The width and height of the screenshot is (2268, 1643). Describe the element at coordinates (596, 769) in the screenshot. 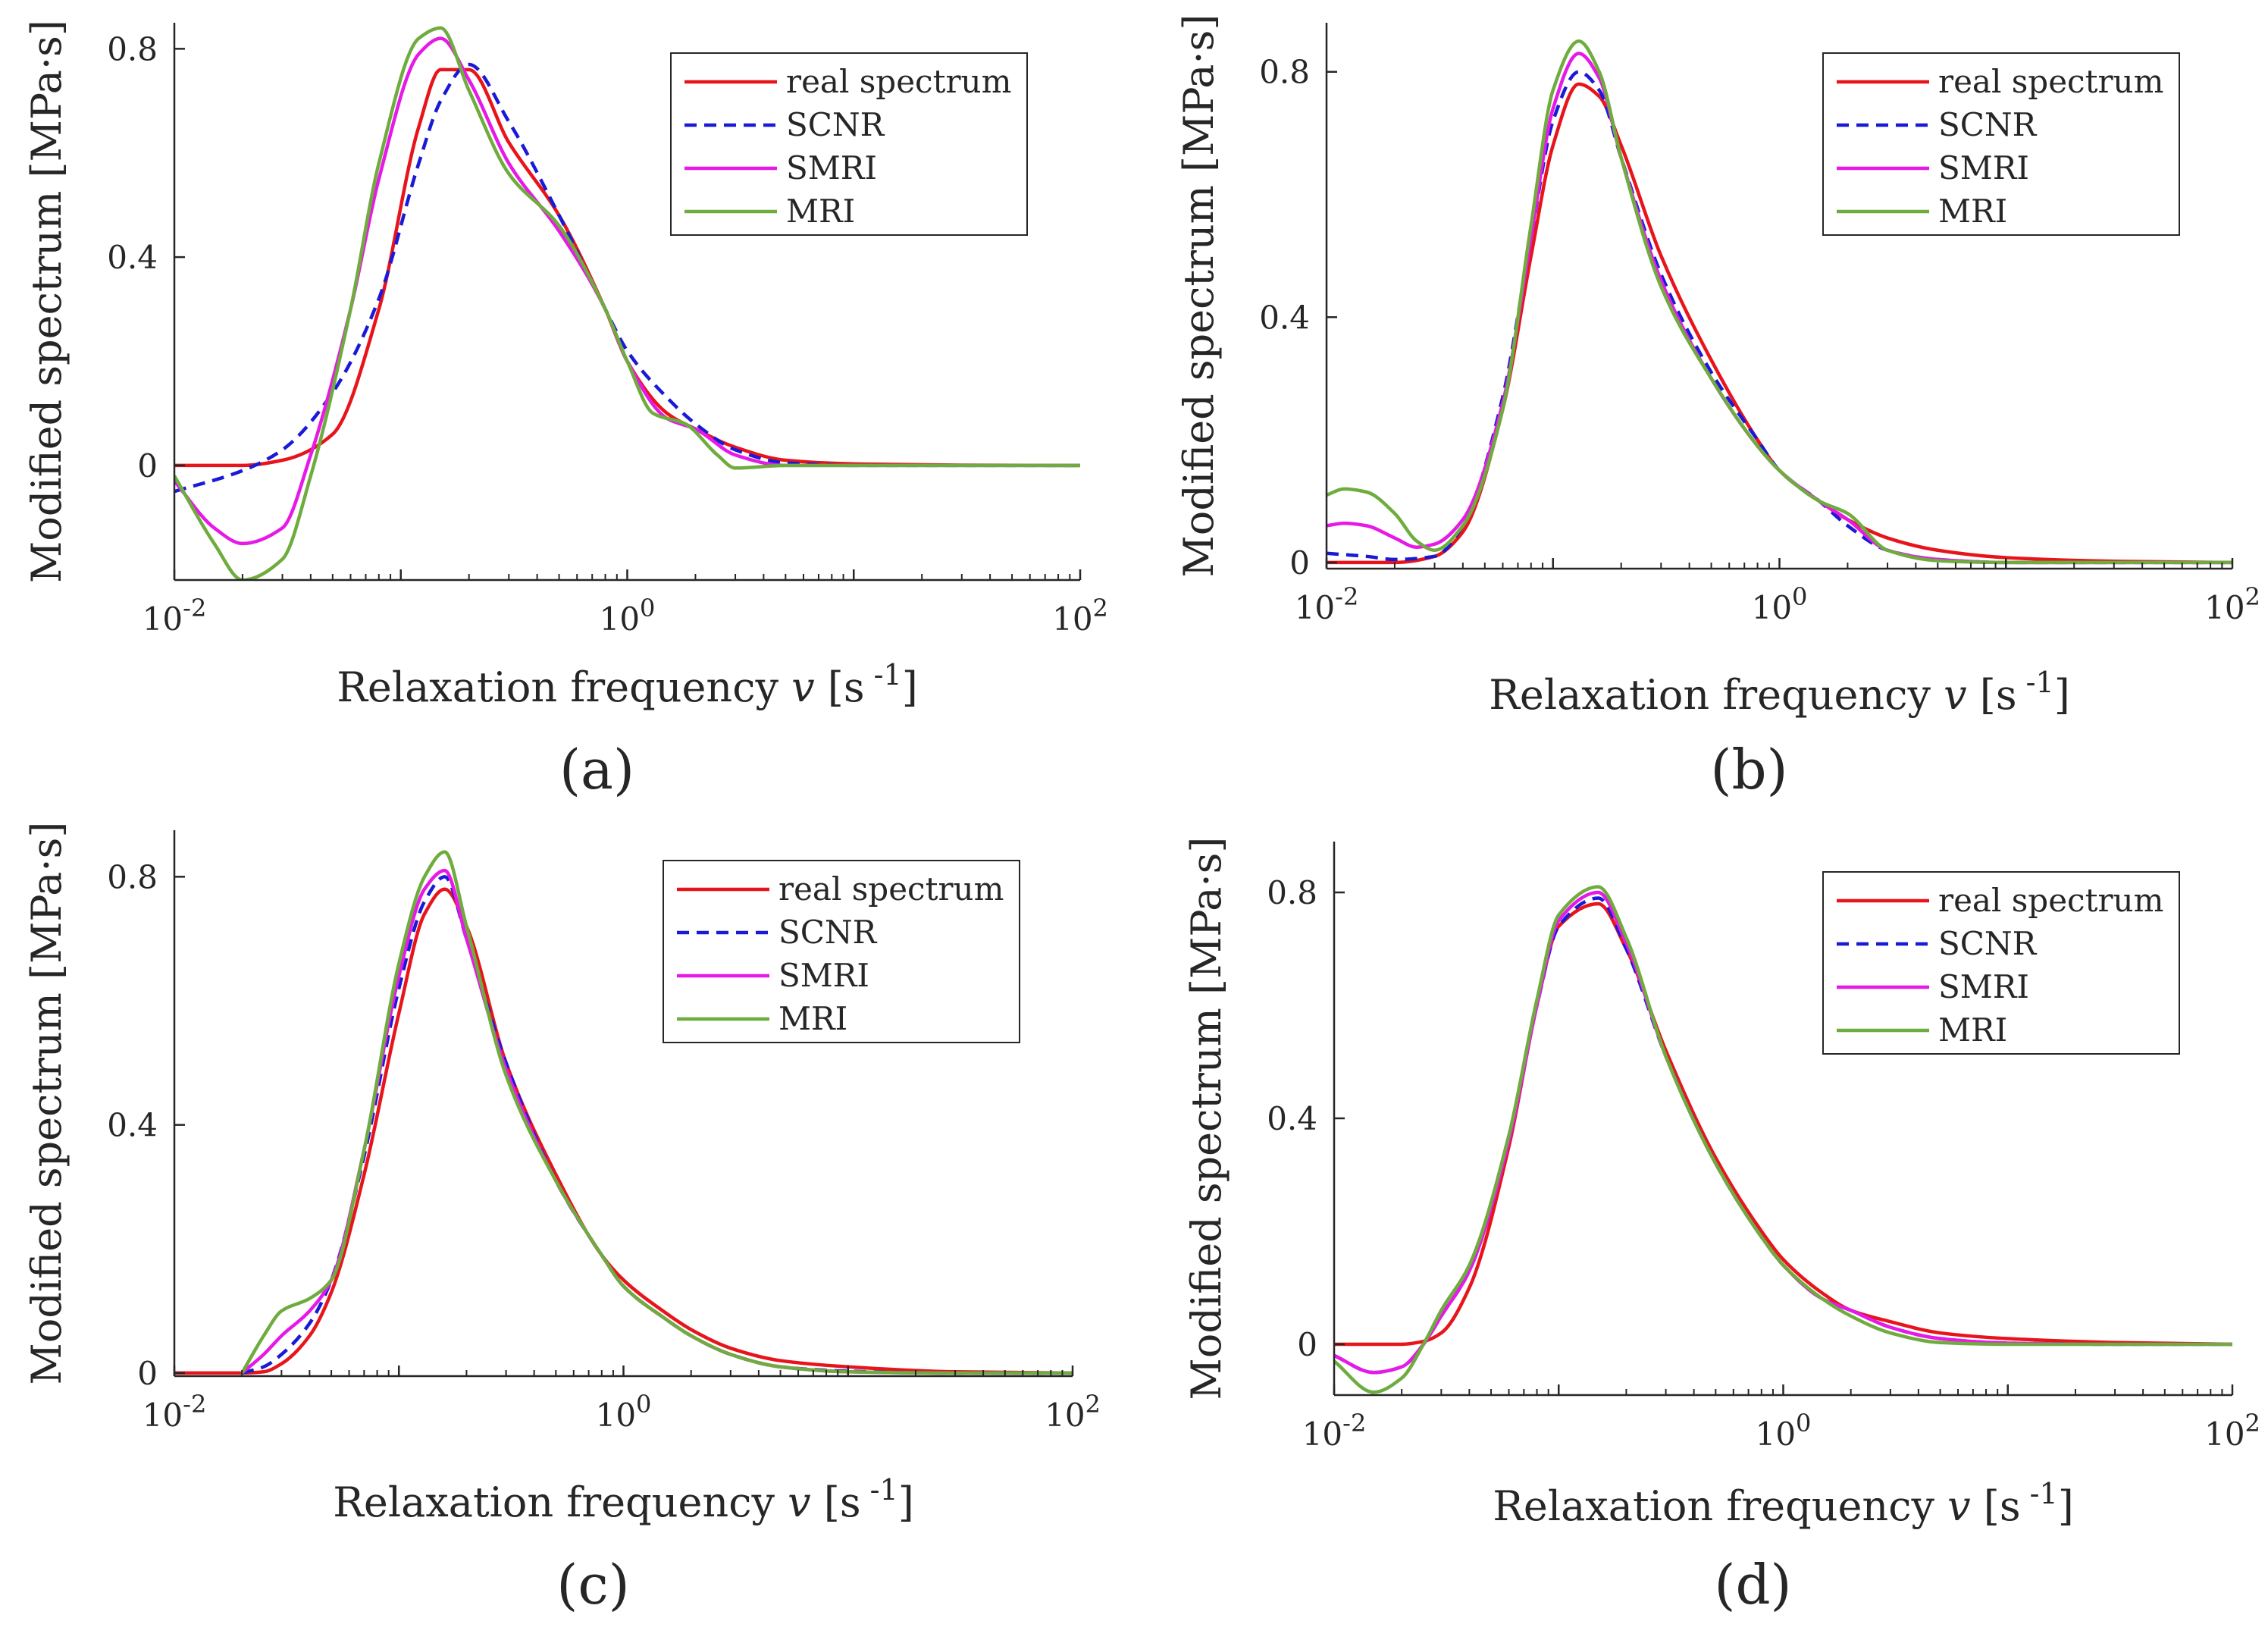

I see `panel-label-a: (a)` at that location.